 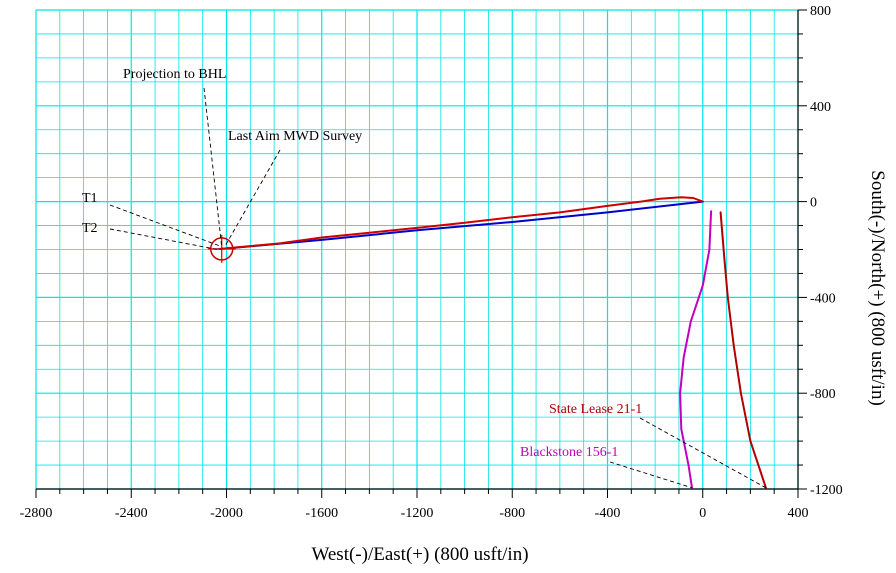 What do you see at coordinates (461, 223) in the screenshot?
I see `actual-wellpath-line` at bounding box center [461, 223].